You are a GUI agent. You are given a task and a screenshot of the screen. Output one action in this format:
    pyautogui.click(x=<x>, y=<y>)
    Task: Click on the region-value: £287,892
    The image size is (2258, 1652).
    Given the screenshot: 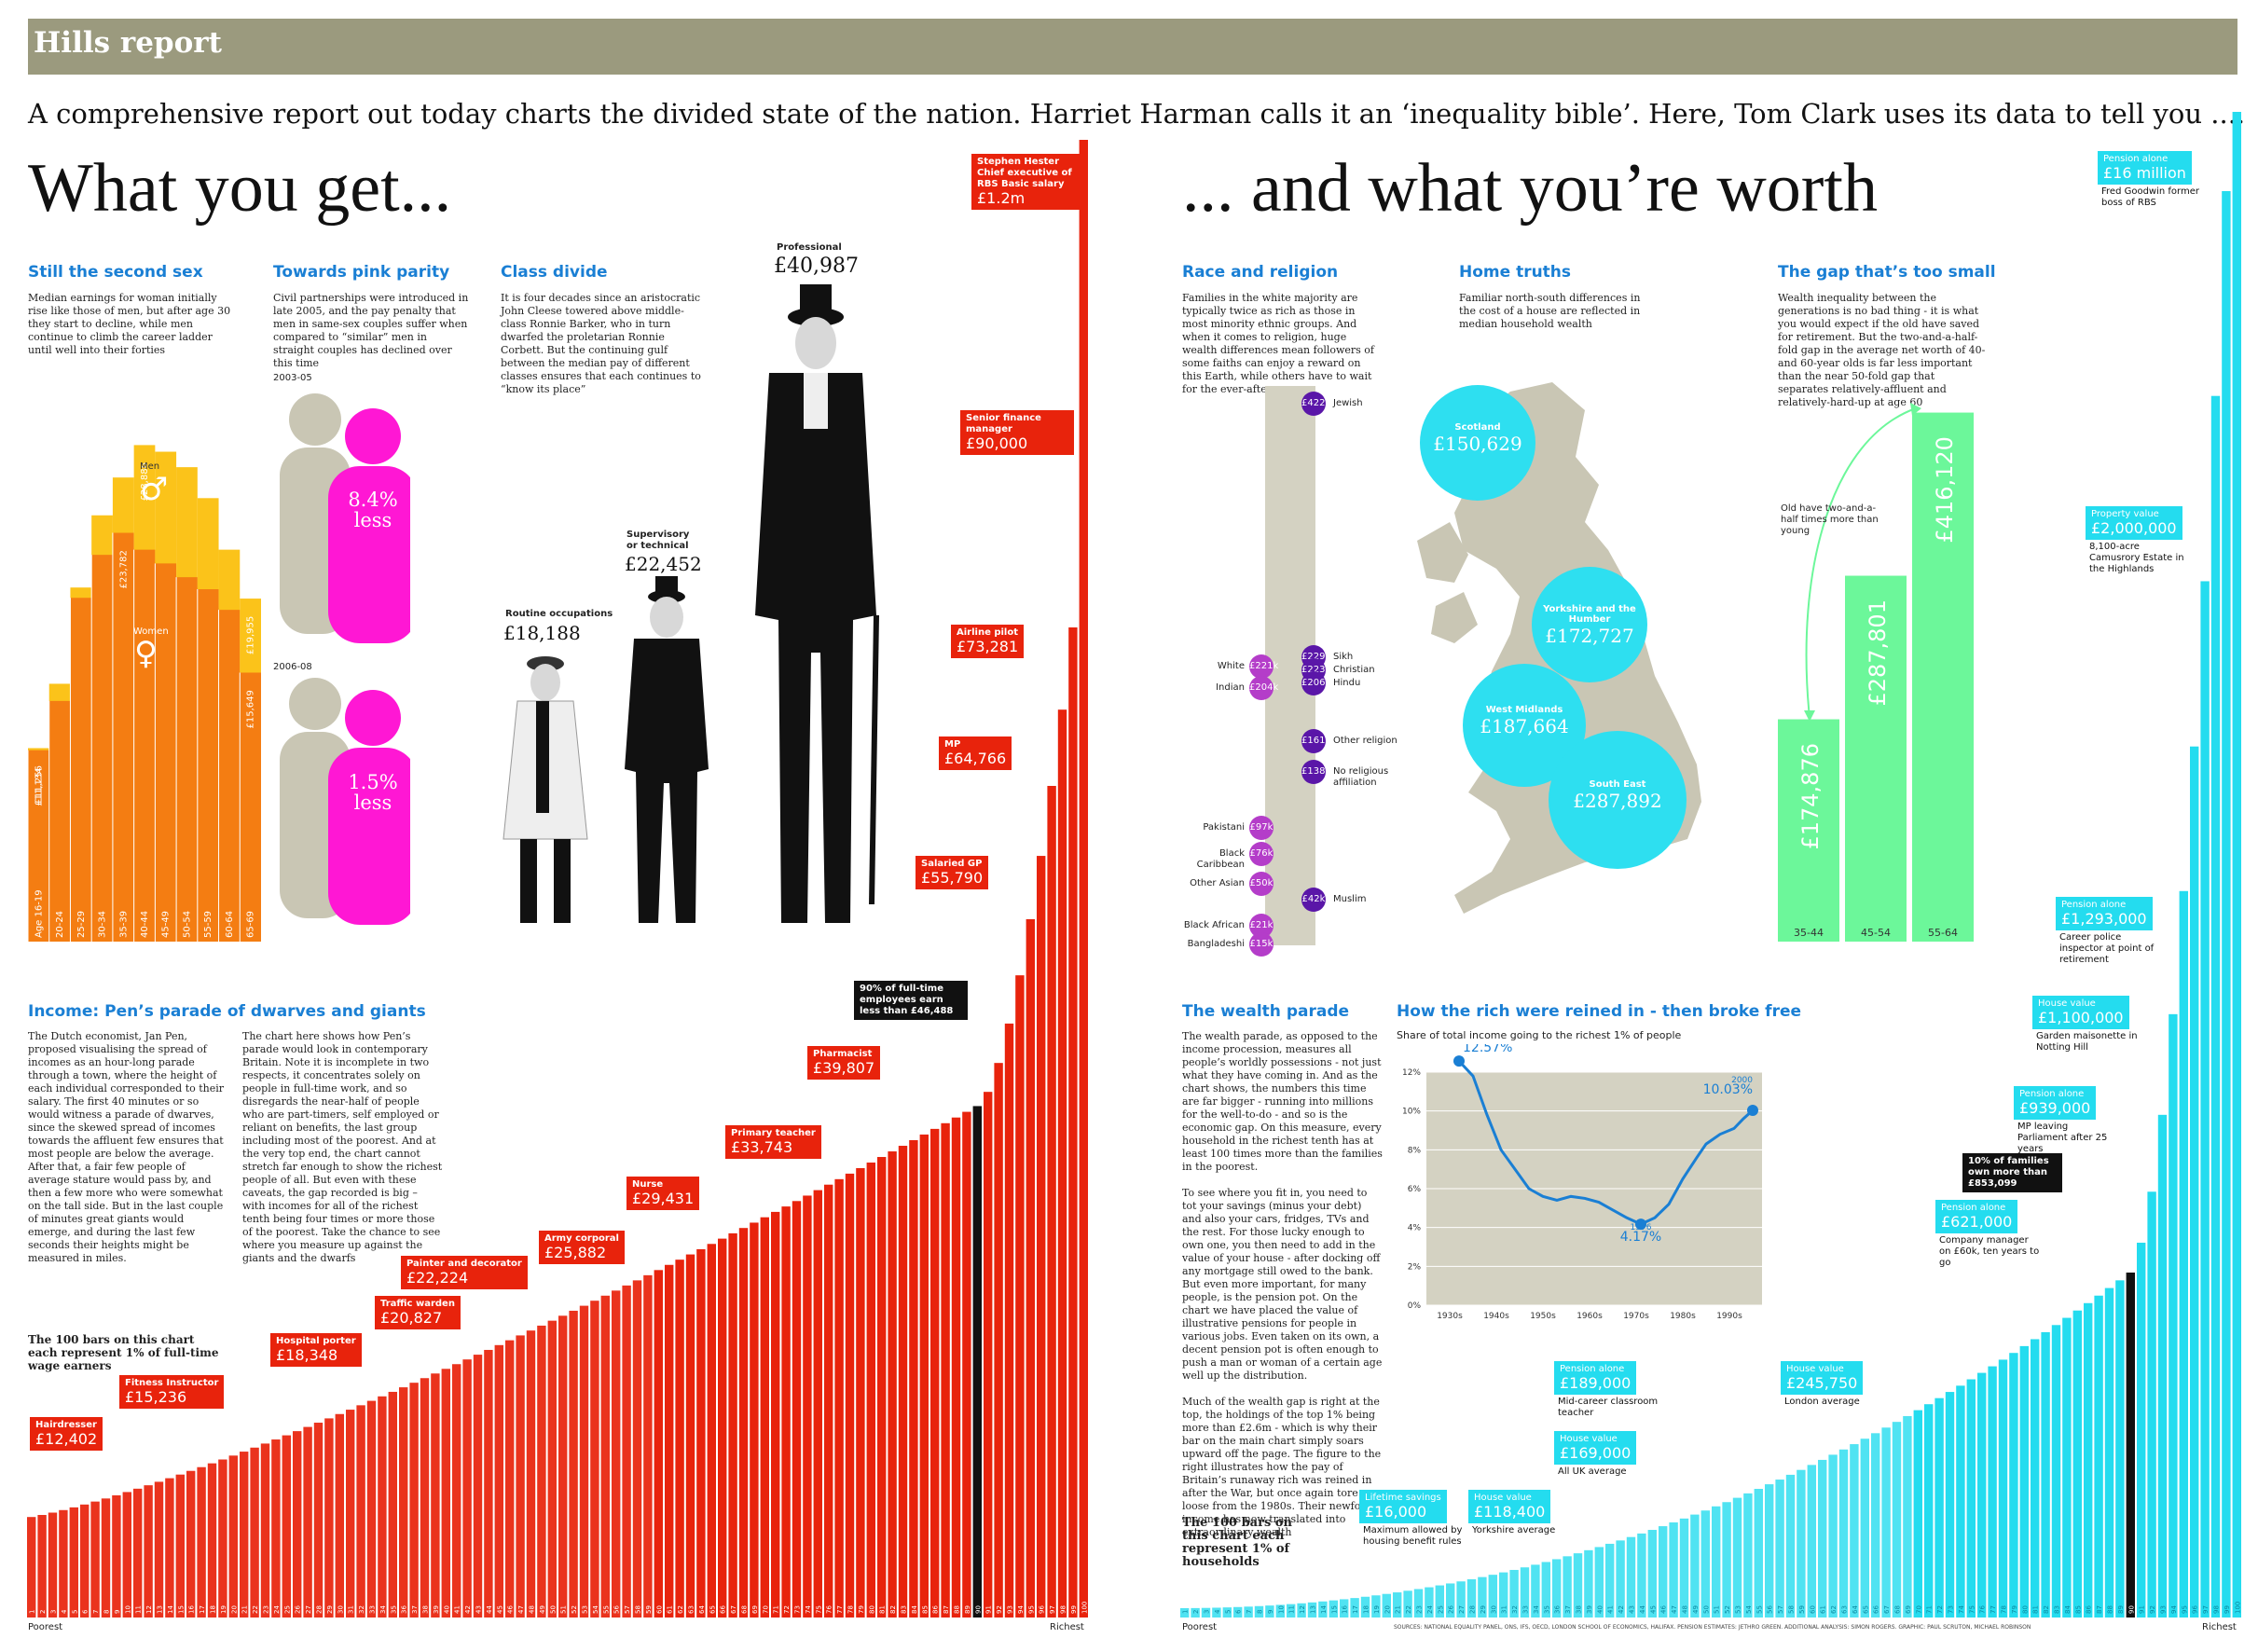 What is the action you would take?
    pyautogui.click(x=1617, y=801)
    